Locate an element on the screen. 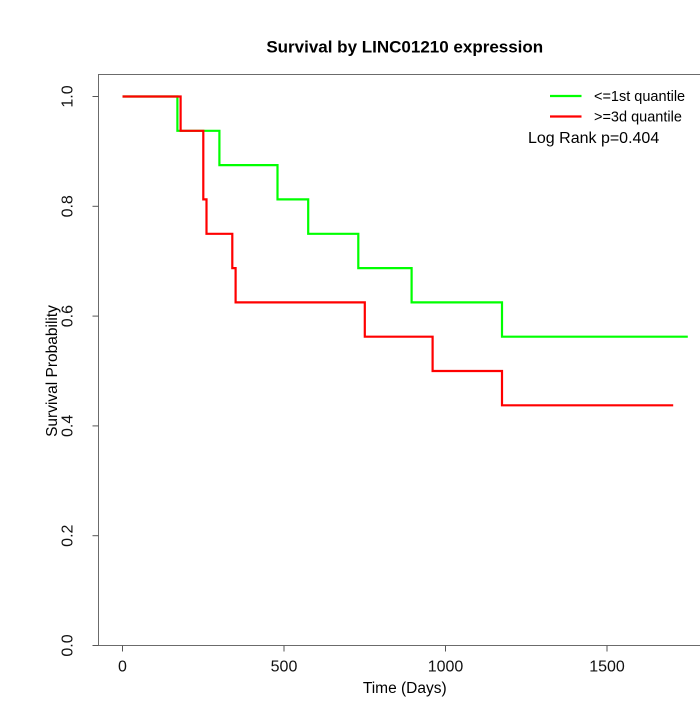  y-tick-label: 0.2 is located at coordinates (68, 535).